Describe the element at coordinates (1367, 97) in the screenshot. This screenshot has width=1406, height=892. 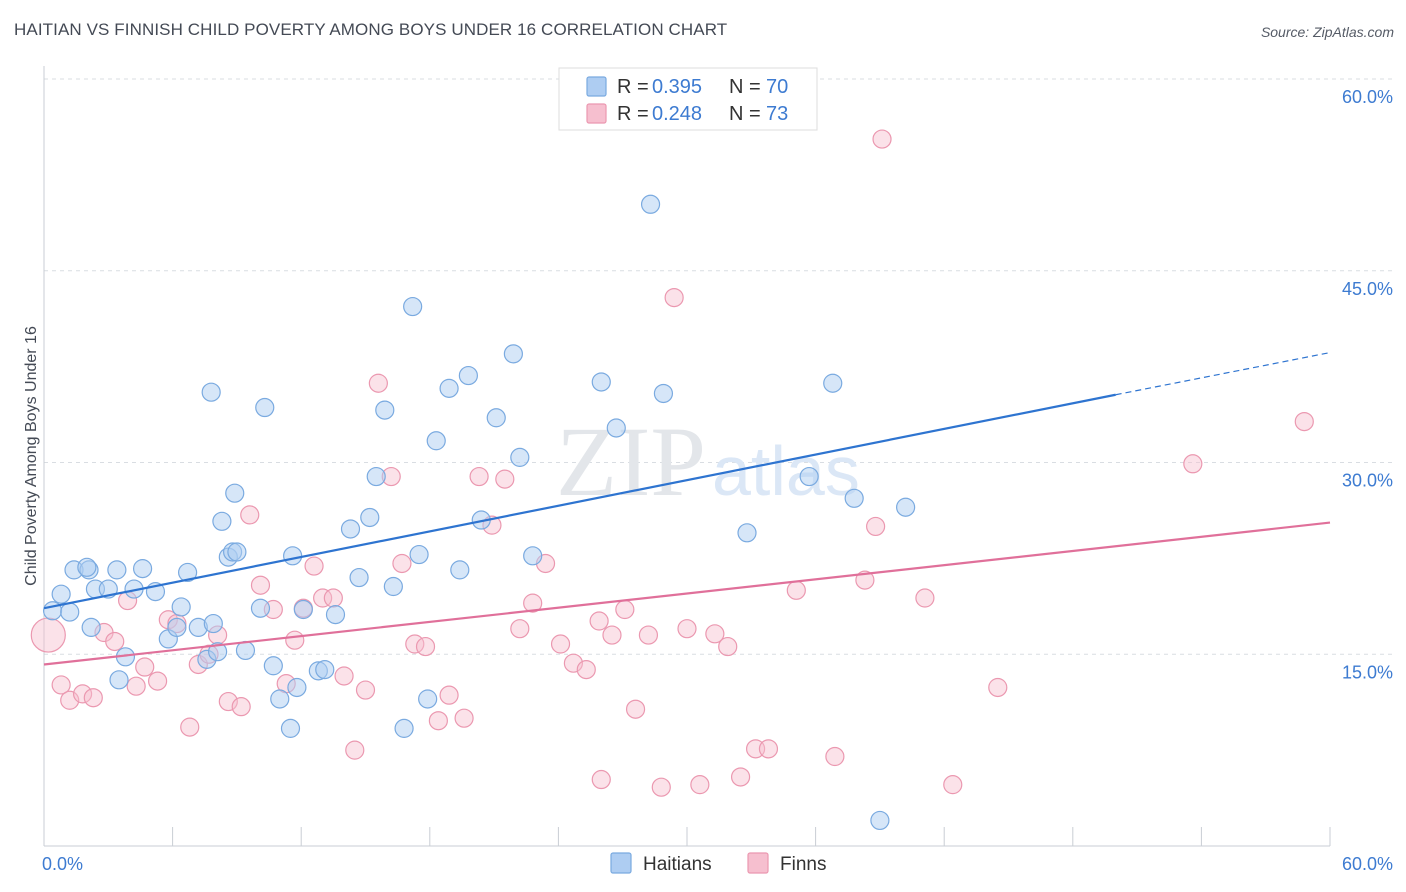
I see `y-tick-label: 60.0%` at that location.